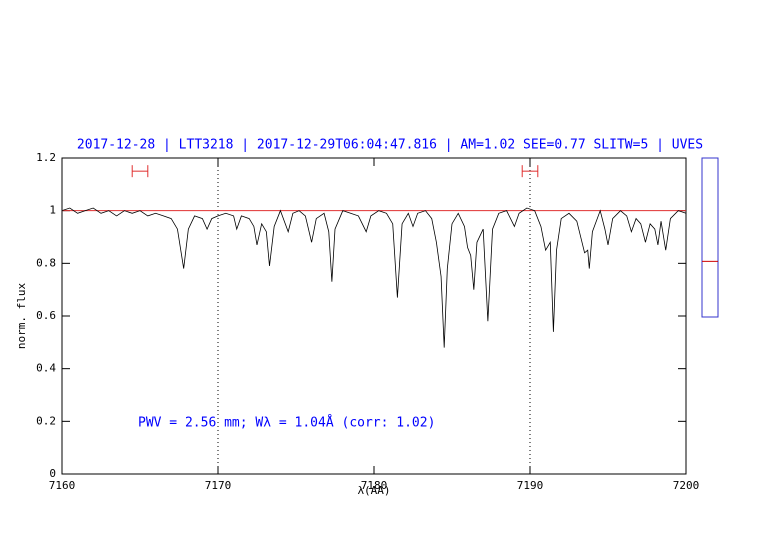 The height and width of the screenshot is (542, 782). I want to click on x-tick-label: 7170, so click(218, 485).